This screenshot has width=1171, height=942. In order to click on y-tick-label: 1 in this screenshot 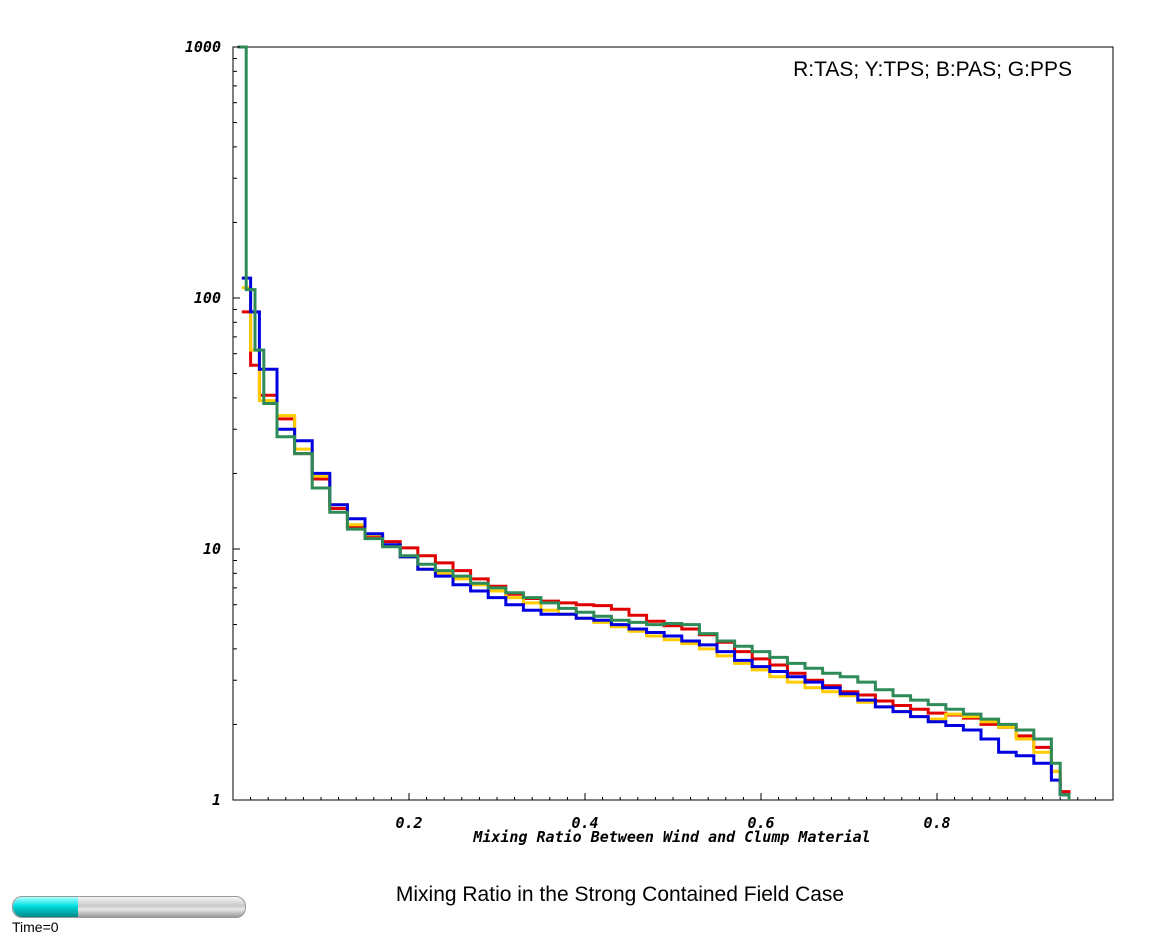, I will do `click(216, 800)`.